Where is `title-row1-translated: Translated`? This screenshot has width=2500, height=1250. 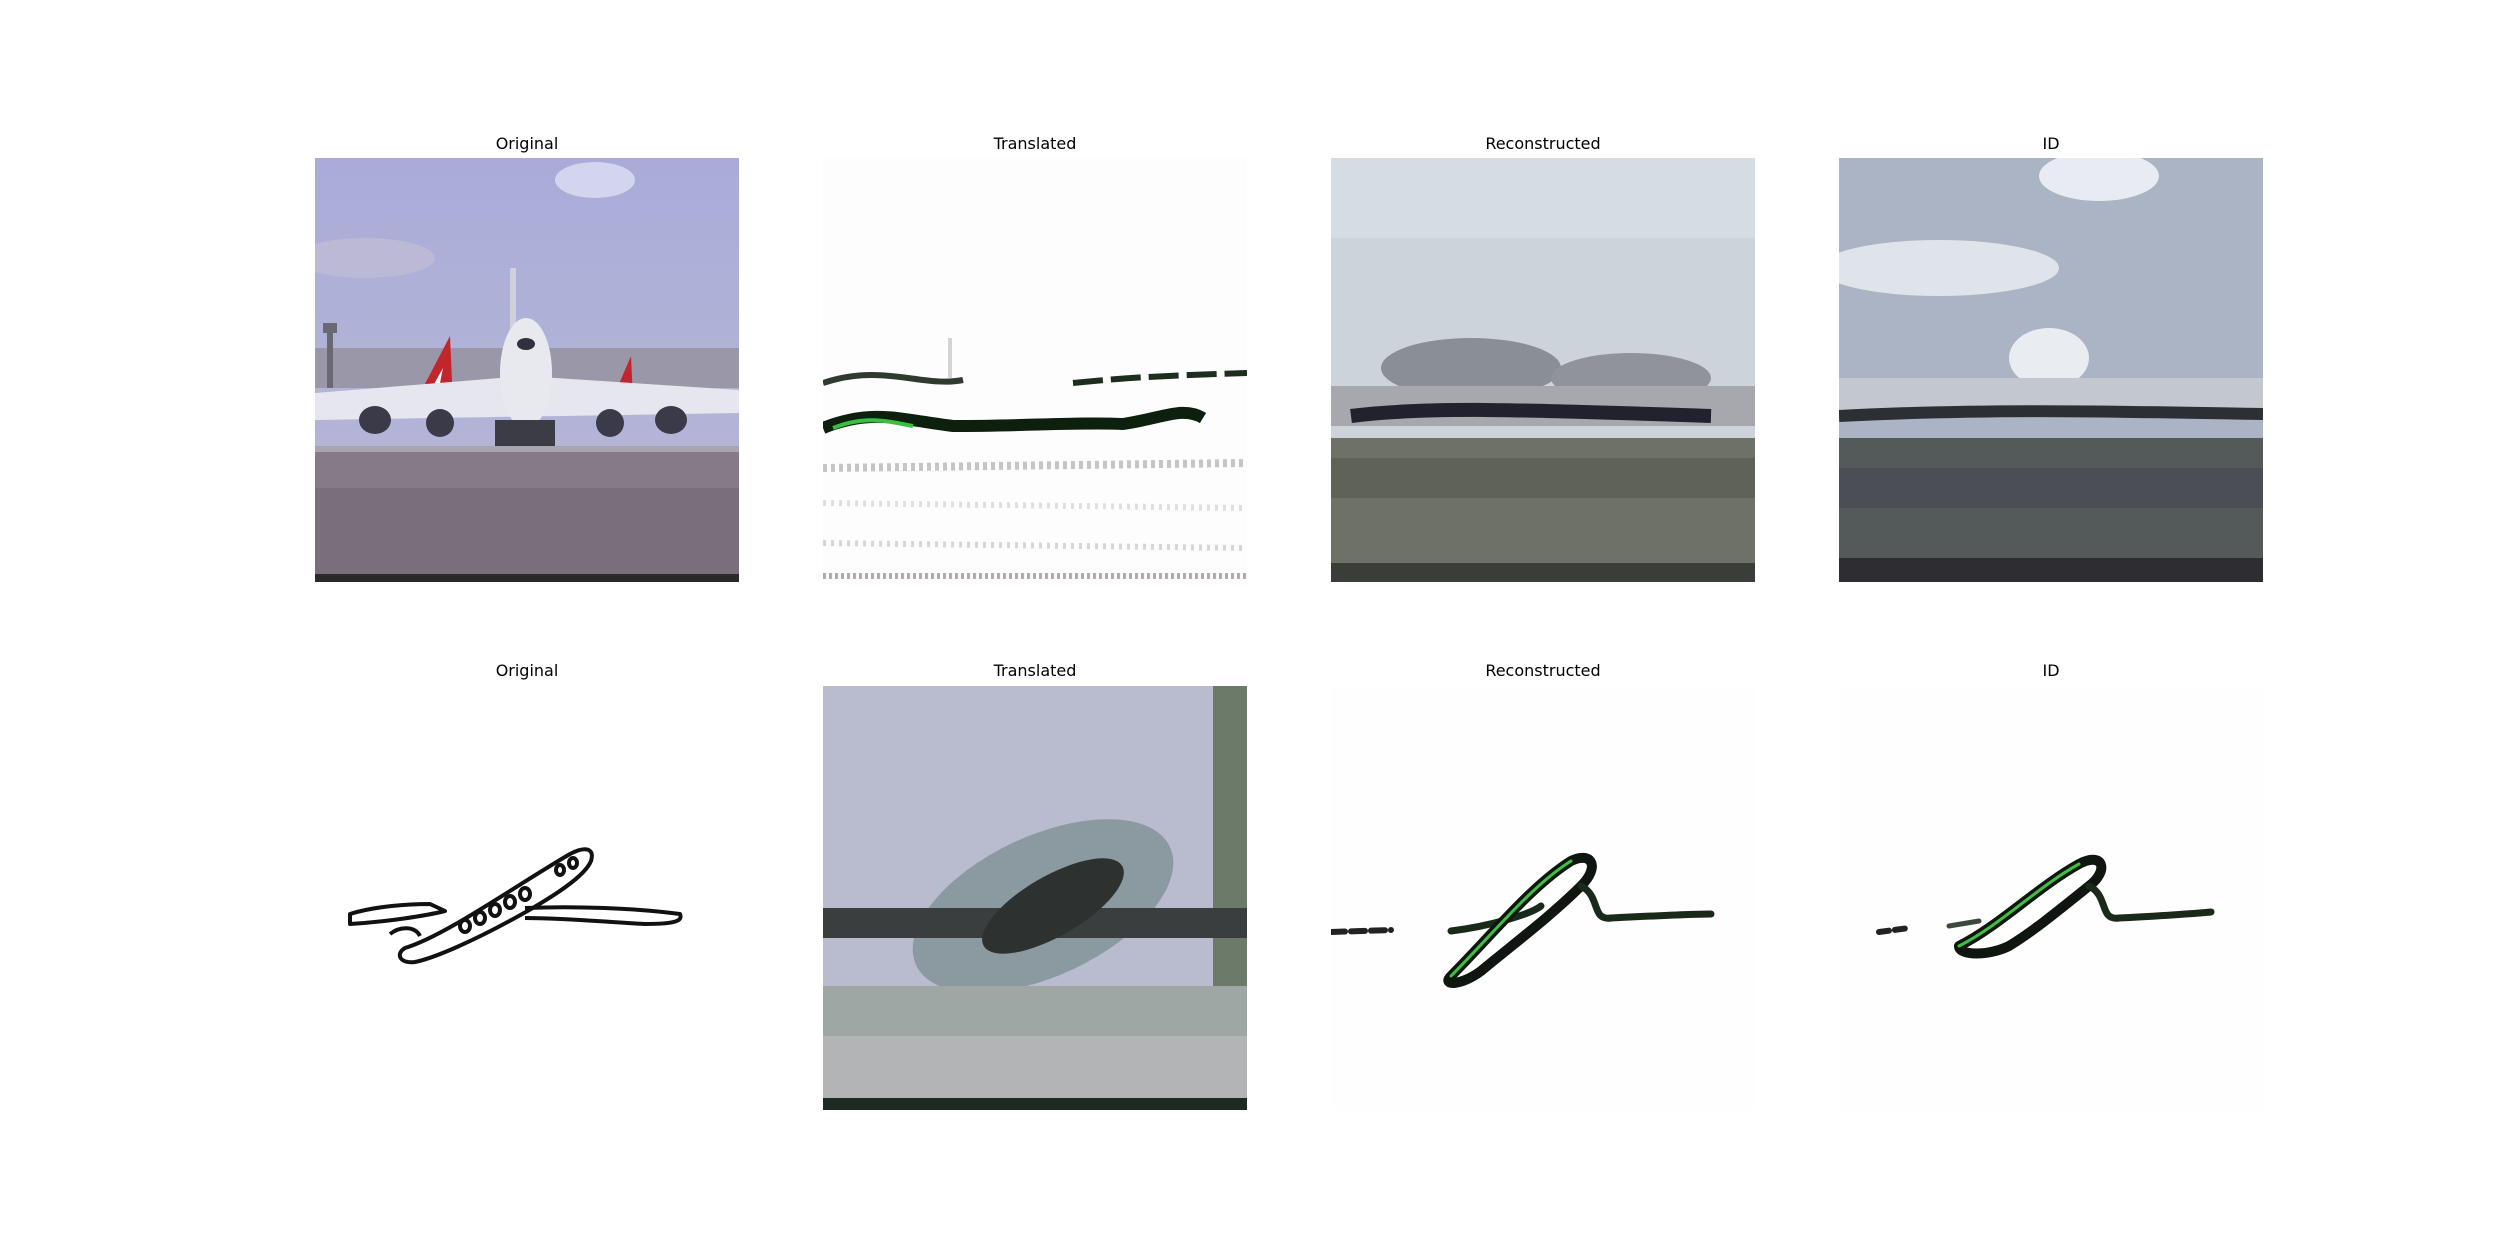
title-row1-translated: Translated is located at coordinates (1035, 143).